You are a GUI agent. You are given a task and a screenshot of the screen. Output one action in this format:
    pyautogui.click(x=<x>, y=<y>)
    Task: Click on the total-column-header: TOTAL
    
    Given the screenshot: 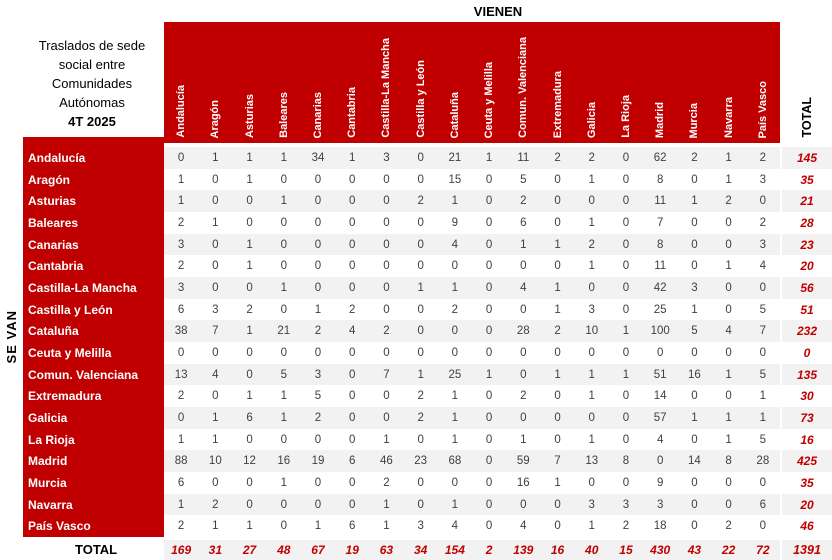 What is the action you would take?
    pyautogui.click(x=807, y=82)
    